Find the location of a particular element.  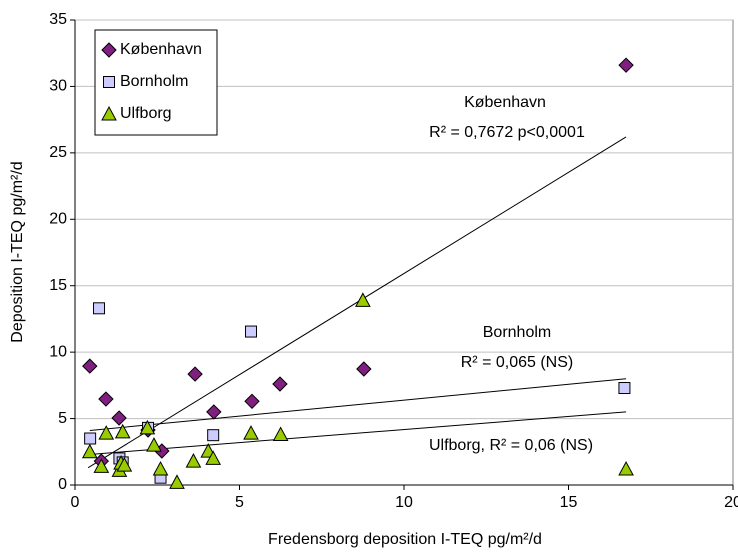

x-axis-title: Fredensborg deposition I-TEQ pg/m²/d is located at coordinates (405, 539).